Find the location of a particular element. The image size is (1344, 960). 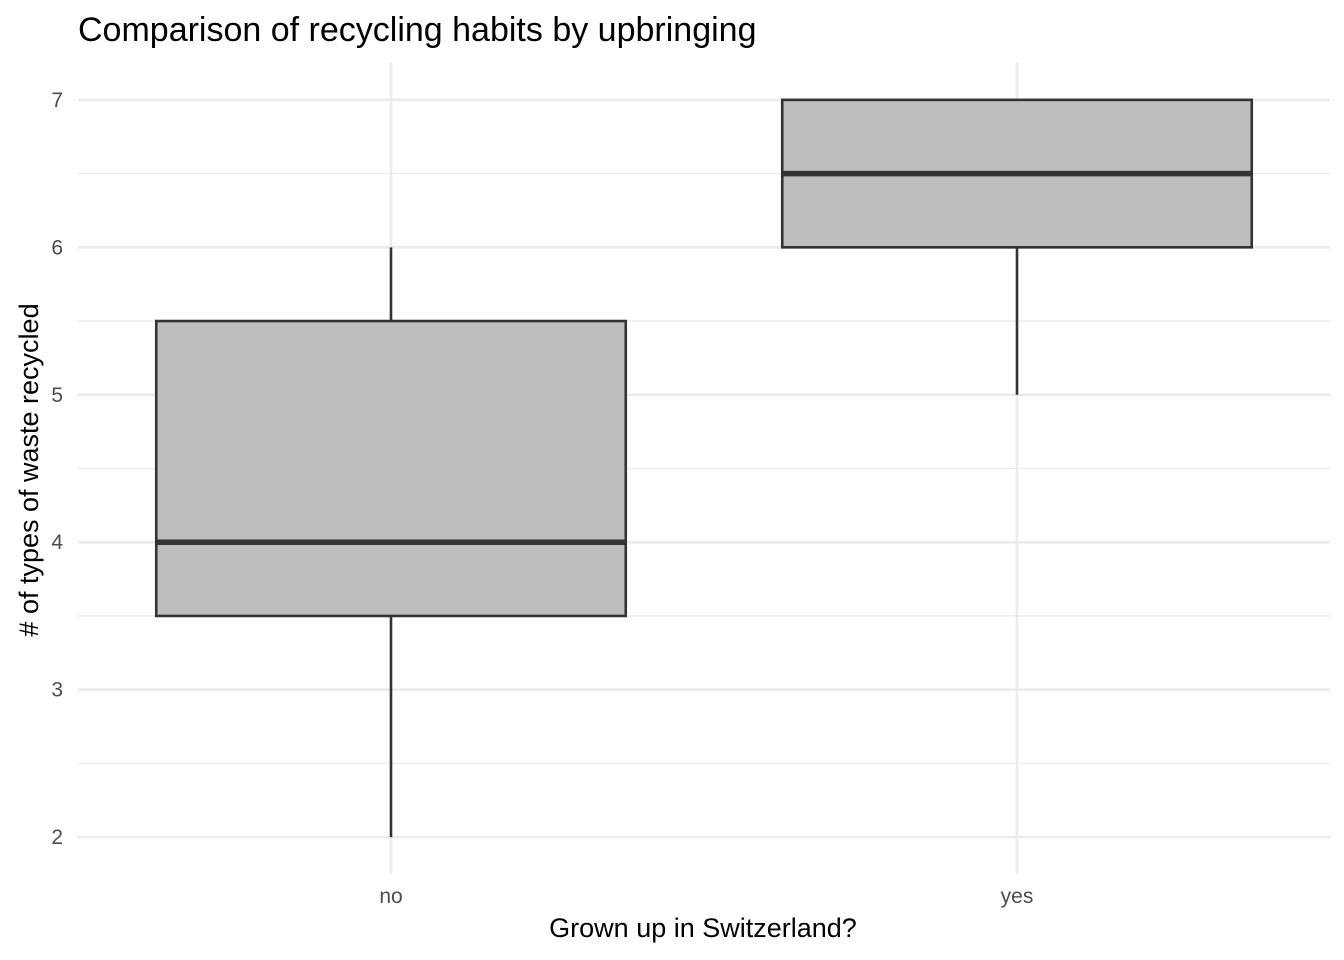

y-tick-label: 7 is located at coordinates (57, 100).